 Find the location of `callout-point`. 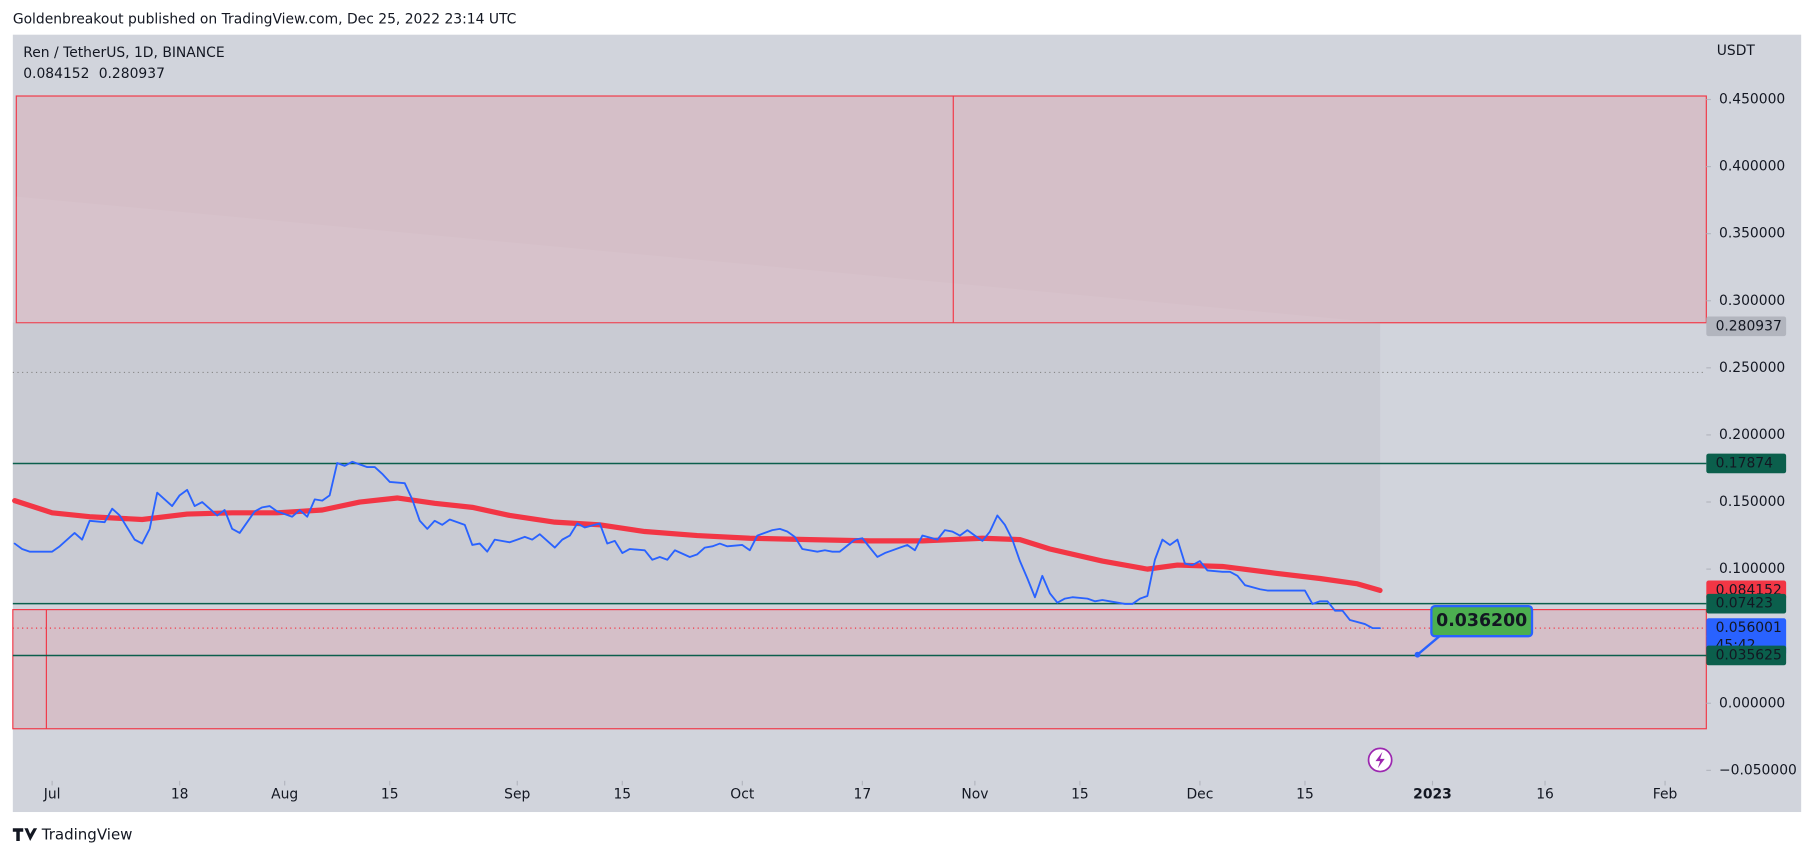

callout-point is located at coordinates (1417, 654).